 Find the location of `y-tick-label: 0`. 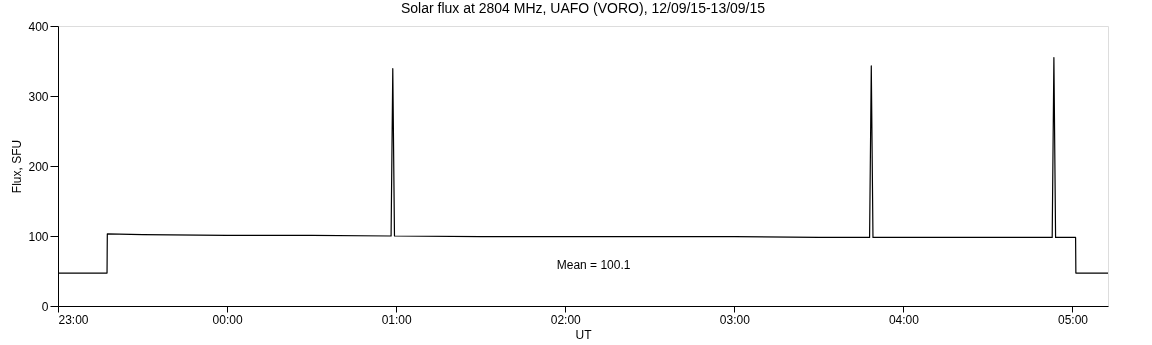

y-tick-label: 0 is located at coordinates (45, 306).